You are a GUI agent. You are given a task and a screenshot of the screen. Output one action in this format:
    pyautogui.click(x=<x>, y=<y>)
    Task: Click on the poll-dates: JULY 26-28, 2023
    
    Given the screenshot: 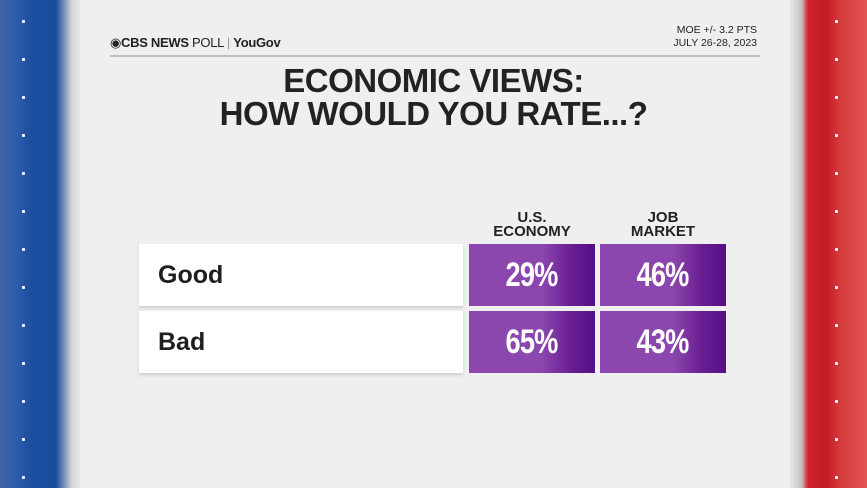 What is the action you would take?
    pyautogui.click(x=715, y=43)
    